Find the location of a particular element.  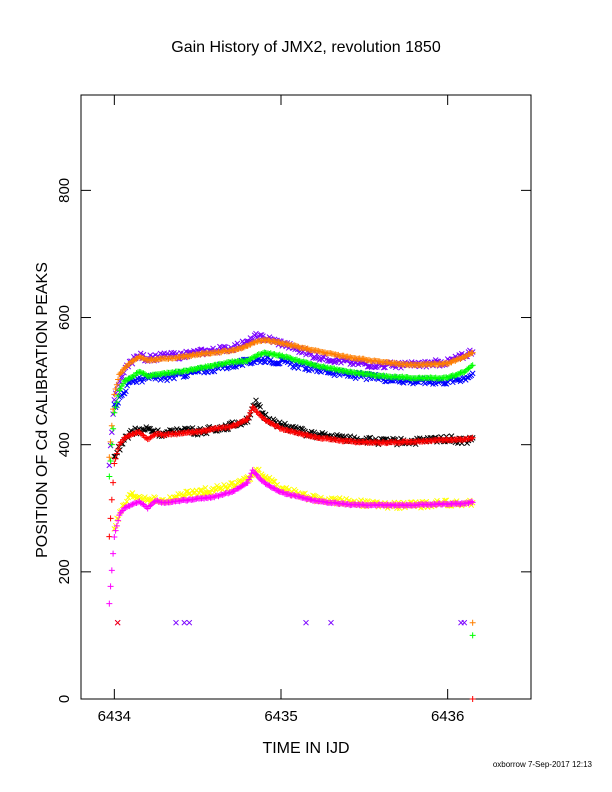

footer-text: oxborrow 7-Sep-2017 12:13 is located at coordinates (543, 764).